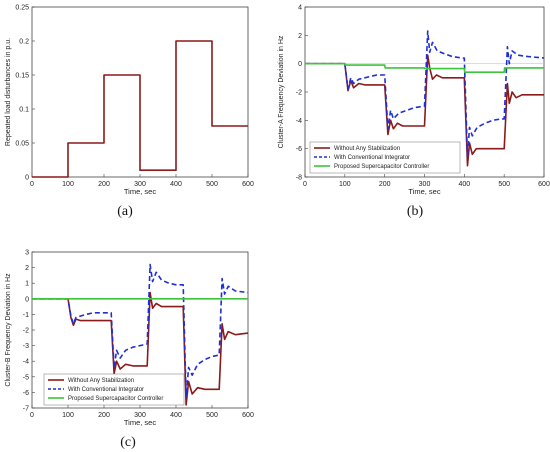 The height and width of the screenshot is (452, 550). Describe the element at coordinates (26, 315) in the screenshot. I see `y-tick-label: -1` at that location.